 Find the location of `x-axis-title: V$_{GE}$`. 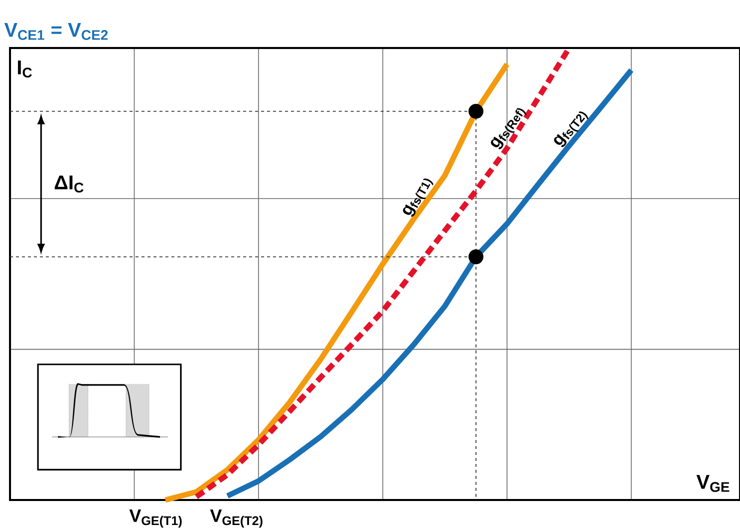

x-axis-title: V$_{GE}$ is located at coordinates (713, 483).